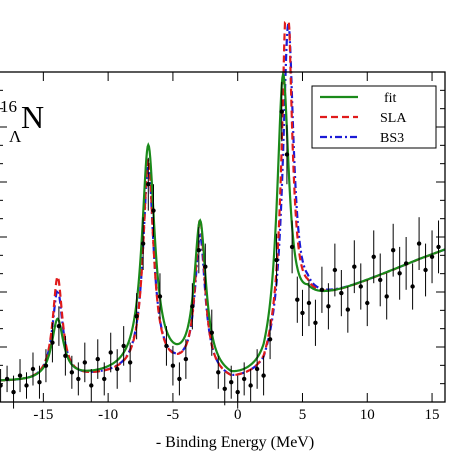 This screenshot has width=474, height=474. What do you see at coordinates (367, 415) in the screenshot?
I see `x-tick-label: 10` at bounding box center [367, 415].